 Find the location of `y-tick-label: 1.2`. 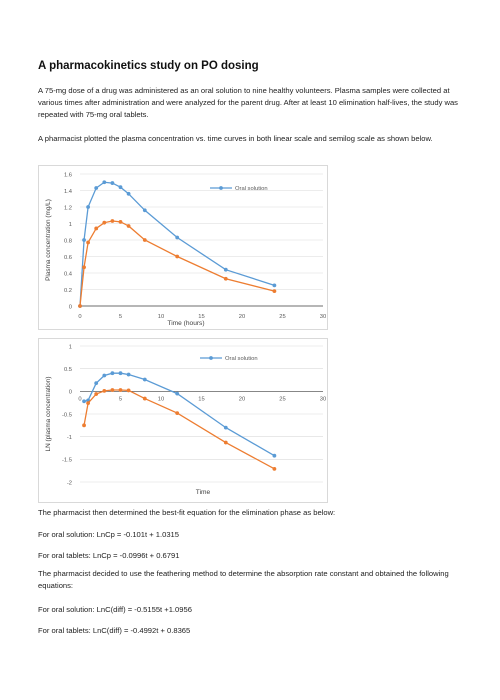

y-tick-label: 1.2 is located at coordinates (68, 208).